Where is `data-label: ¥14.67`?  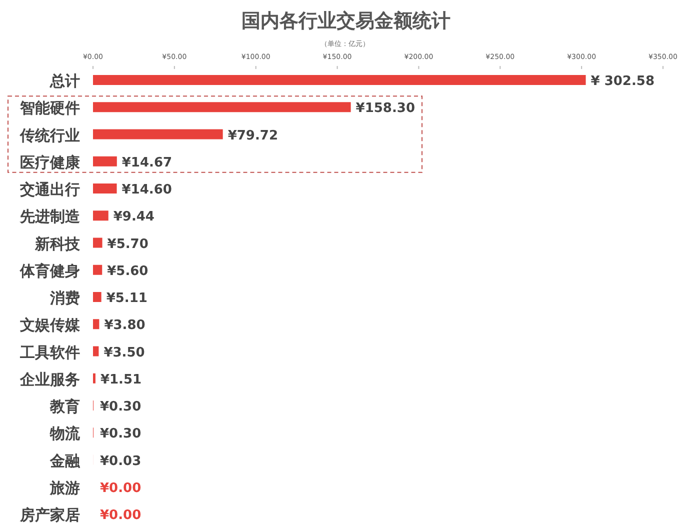
data-label: ¥14.67 is located at coordinates (147, 162).